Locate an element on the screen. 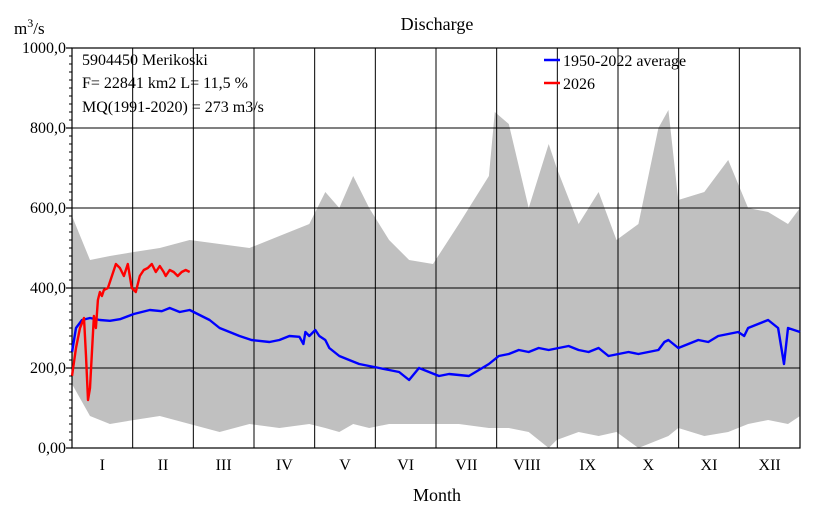 The width and height of the screenshot is (840, 520). y-axis-label: m3/s is located at coordinates (29, 27).